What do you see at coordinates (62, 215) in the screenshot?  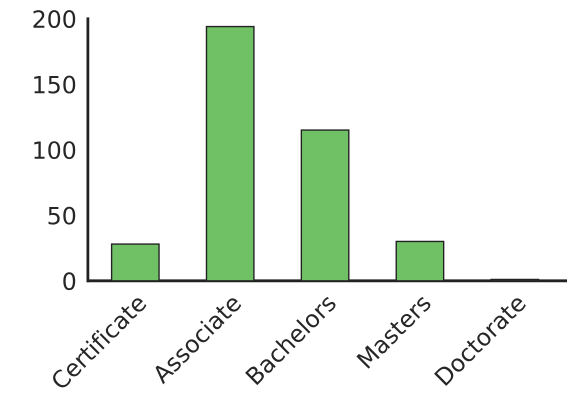 I see `y-tick-label: 50` at bounding box center [62, 215].